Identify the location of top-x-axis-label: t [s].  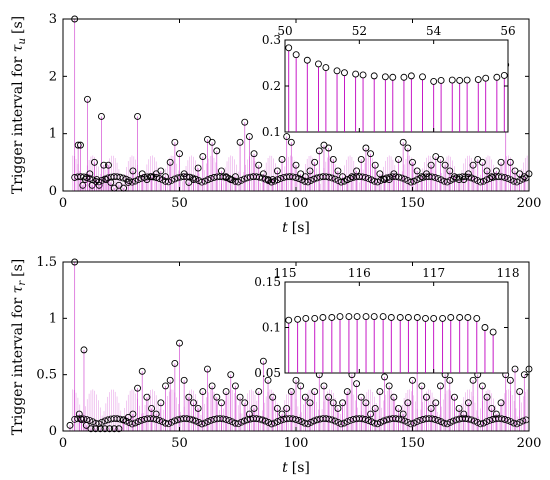
(296, 228).